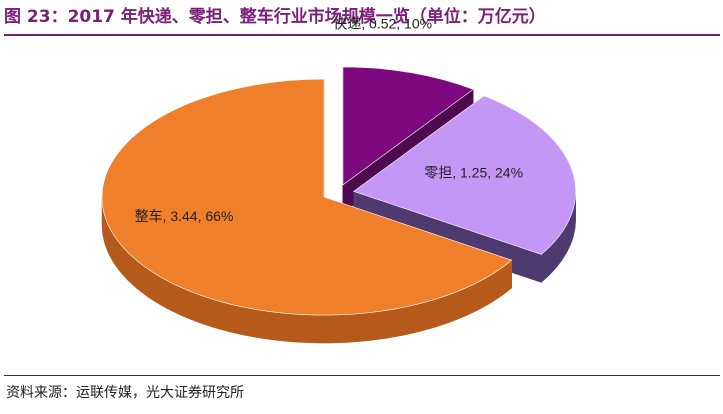  What do you see at coordinates (125, 393) in the screenshot?
I see `source-note: 资料来源：运联传媒，光大证券研究所` at bounding box center [125, 393].